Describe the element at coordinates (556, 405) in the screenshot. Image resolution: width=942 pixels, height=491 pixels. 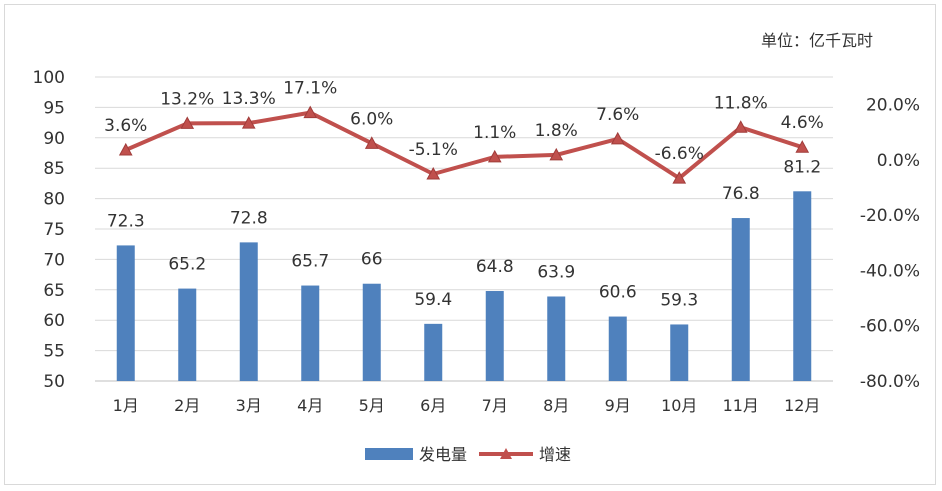
I see `category-label: 8月` at that location.